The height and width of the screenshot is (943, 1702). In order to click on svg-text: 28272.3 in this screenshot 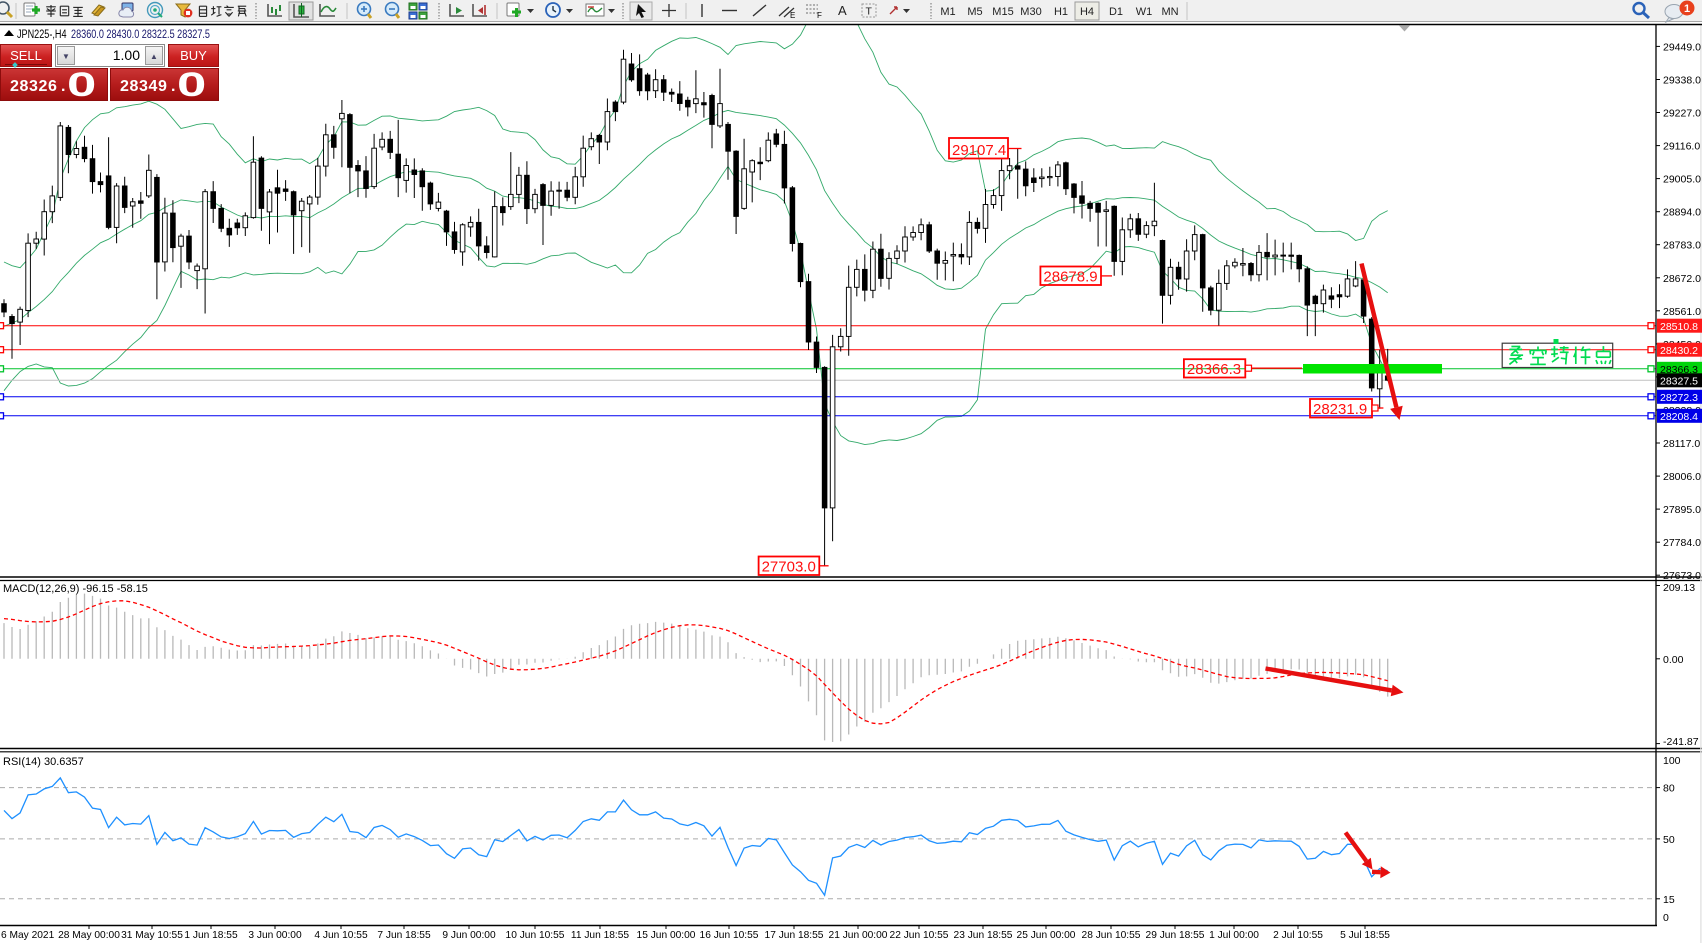, I will do `click(1679, 398)`.